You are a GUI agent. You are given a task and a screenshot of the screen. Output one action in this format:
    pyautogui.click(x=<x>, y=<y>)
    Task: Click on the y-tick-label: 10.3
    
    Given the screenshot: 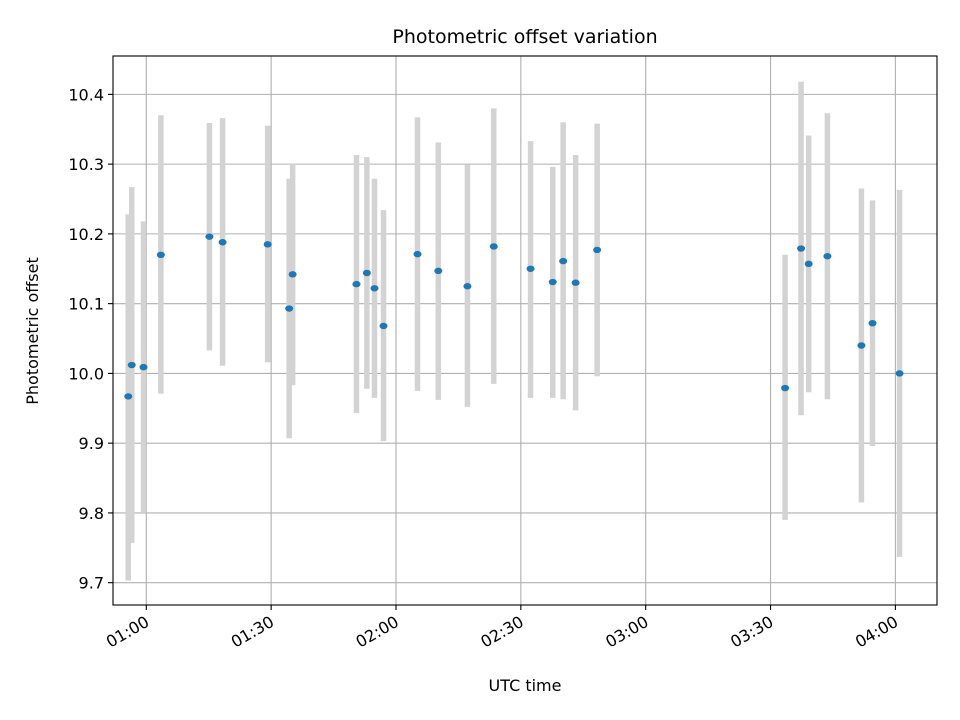 What is the action you would take?
    pyautogui.click(x=86, y=164)
    